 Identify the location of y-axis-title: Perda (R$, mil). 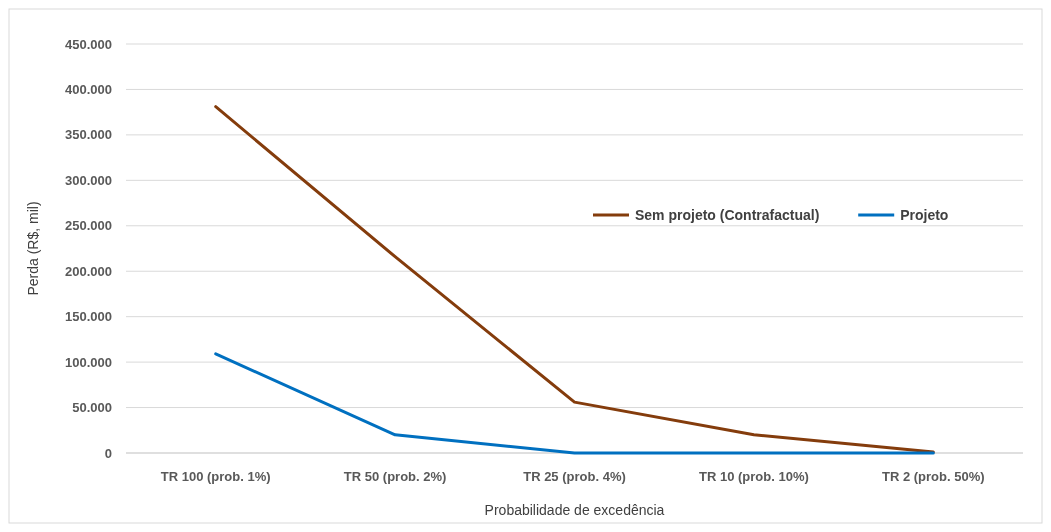
(33, 248).